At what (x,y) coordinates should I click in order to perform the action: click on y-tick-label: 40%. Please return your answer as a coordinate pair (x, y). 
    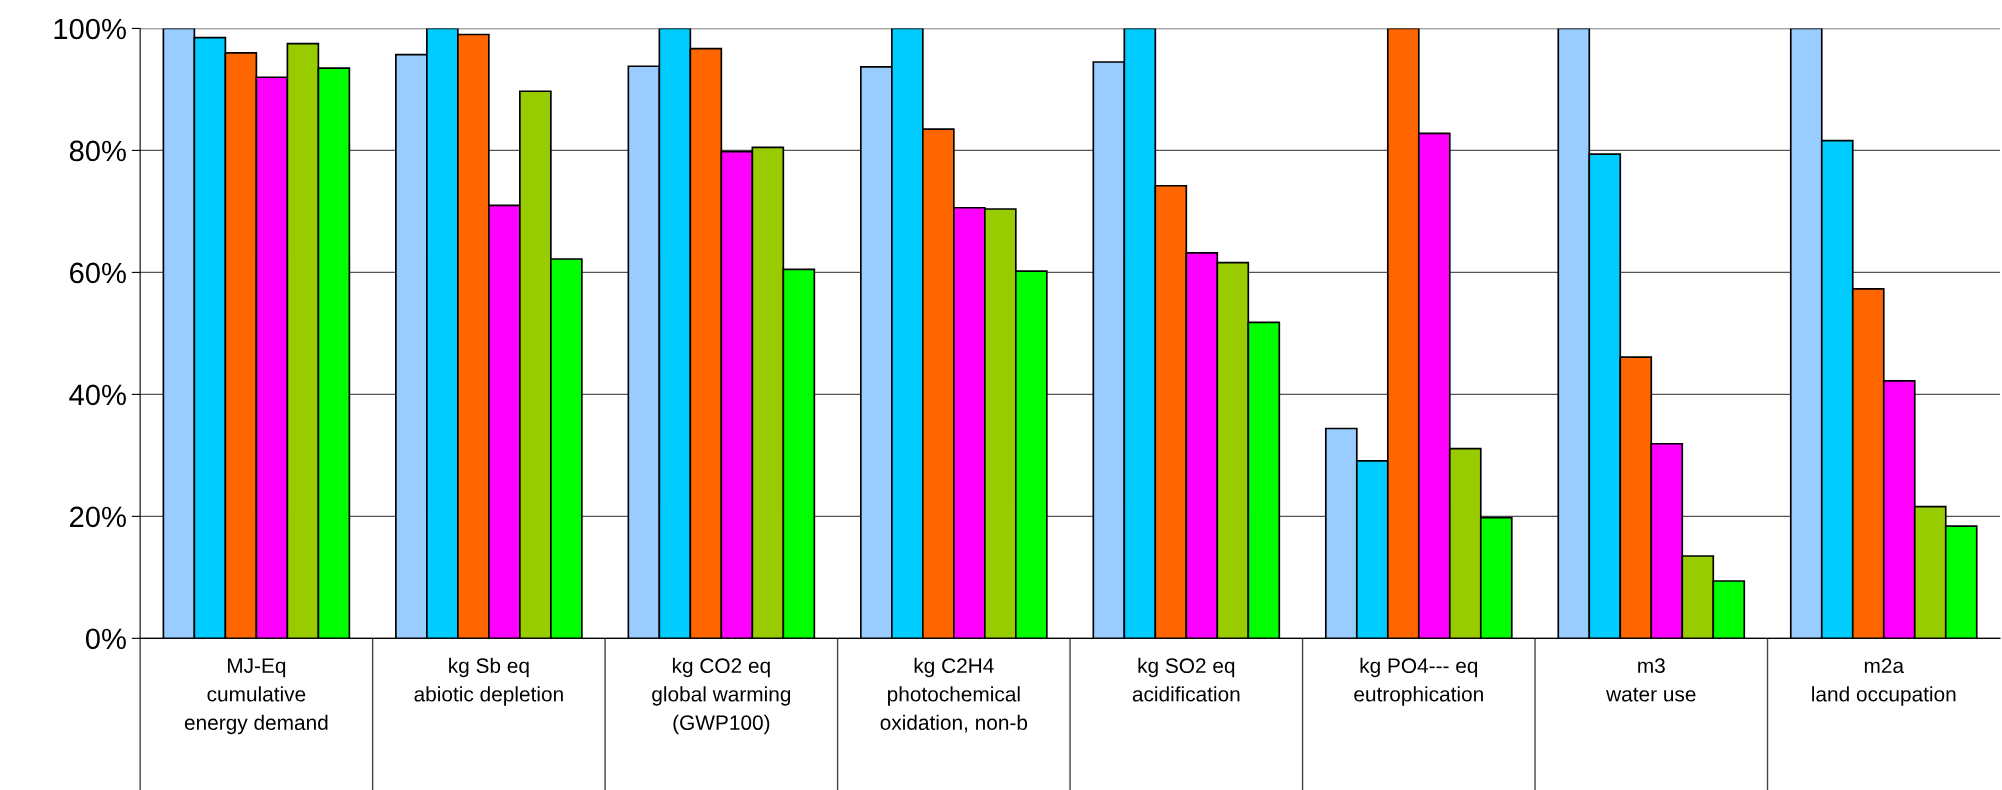
    Looking at the image, I should click on (97, 395).